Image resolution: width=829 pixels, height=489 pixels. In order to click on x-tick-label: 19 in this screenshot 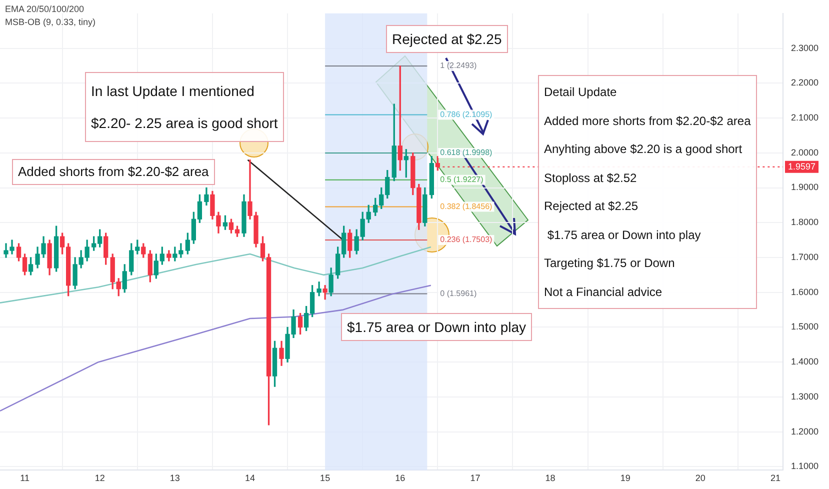, I will do `click(625, 478)`.